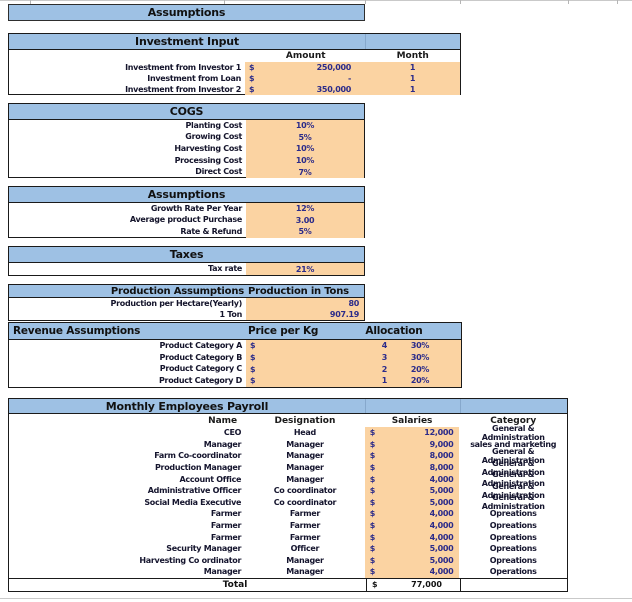  I want to click on investment-input-cells: $ 350,000 1, so click(352, 89).